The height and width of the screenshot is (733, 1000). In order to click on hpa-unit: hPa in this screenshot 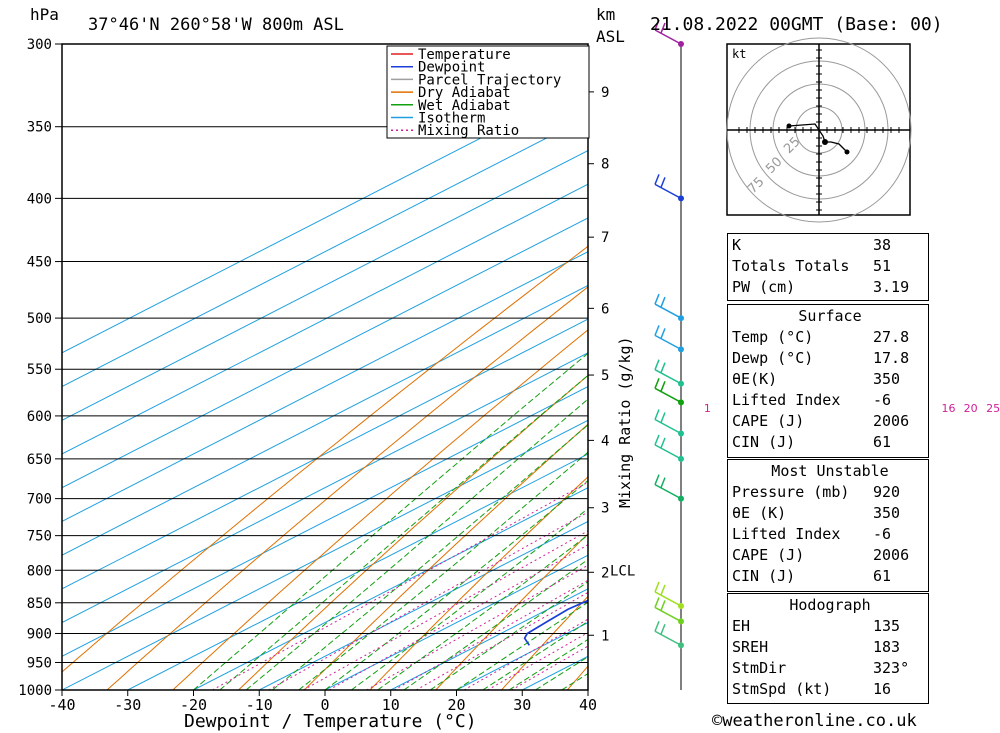, I will do `click(44, 14)`.